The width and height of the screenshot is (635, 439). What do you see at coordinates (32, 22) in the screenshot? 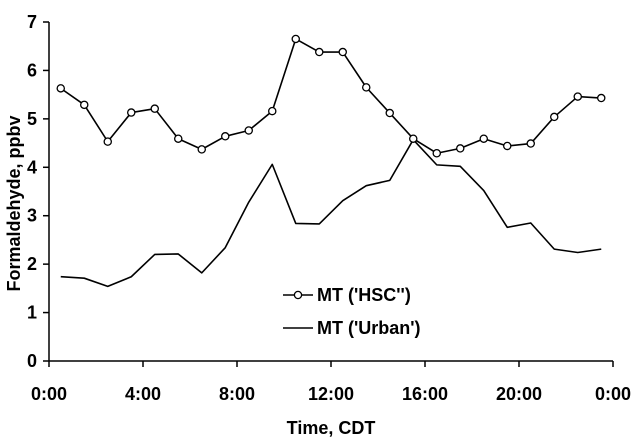
I see `y-tick-label: 7` at bounding box center [32, 22].